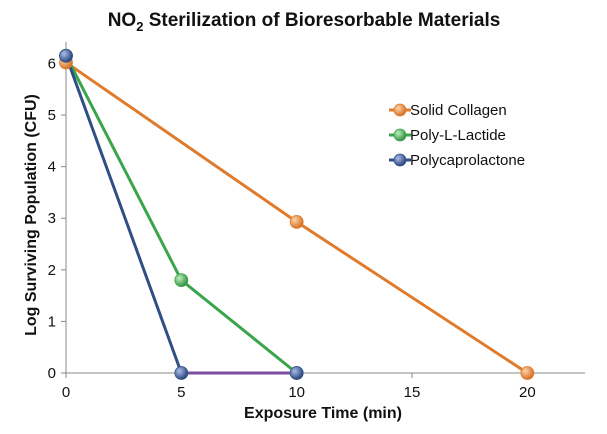  What do you see at coordinates (296, 392) in the screenshot?
I see `x-tick-label: 10` at bounding box center [296, 392].